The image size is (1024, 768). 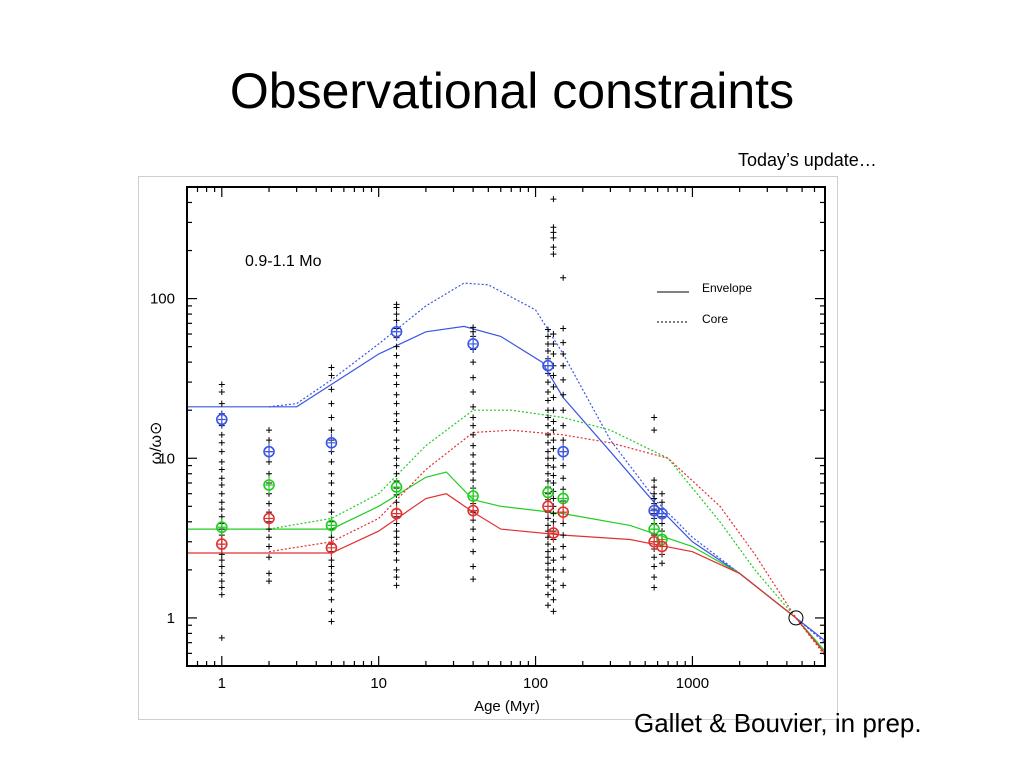 What do you see at coordinates (727, 288) in the screenshot?
I see `legend-envelope-label: Envelope` at bounding box center [727, 288].